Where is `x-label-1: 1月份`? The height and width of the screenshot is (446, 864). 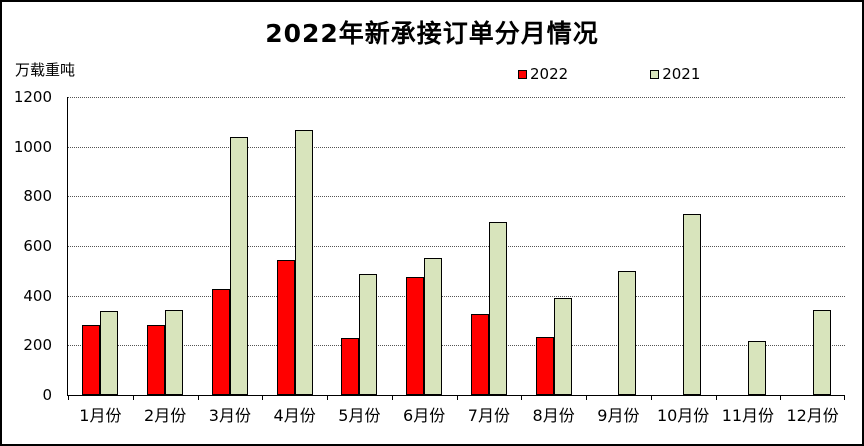 x-label-1: 1月份 is located at coordinates (100, 415).